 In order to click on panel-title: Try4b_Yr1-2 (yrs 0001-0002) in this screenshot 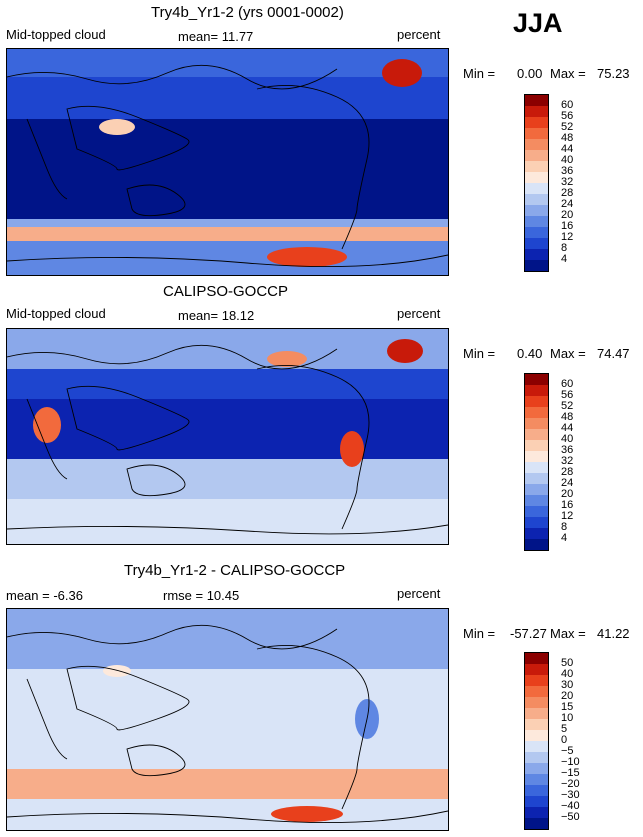, I will do `click(247, 12)`.